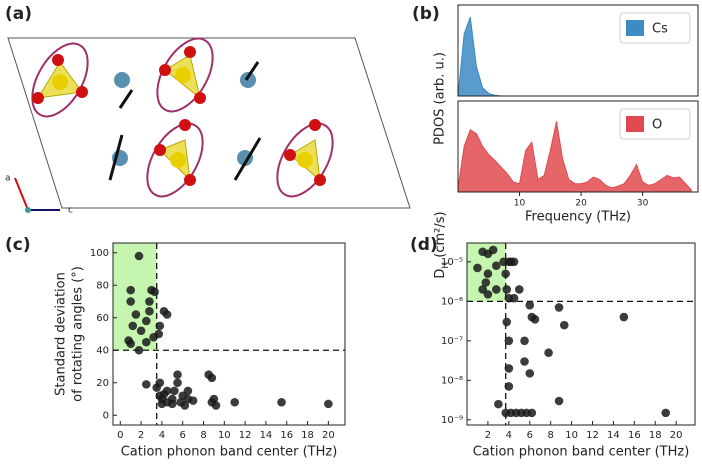 Image resolution: width=702 pixels, height=464 pixels. I want to click on y-axis-label: of rotating angles (°), so click(78, 334).